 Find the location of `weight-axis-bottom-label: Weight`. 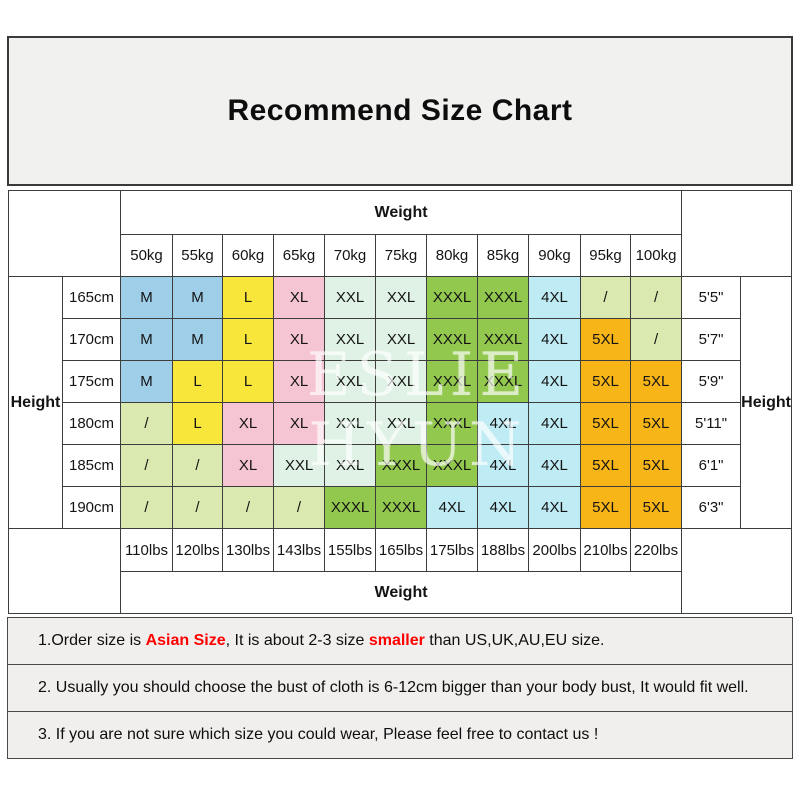

weight-axis-bottom-label: Weight is located at coordinates (401, 592).